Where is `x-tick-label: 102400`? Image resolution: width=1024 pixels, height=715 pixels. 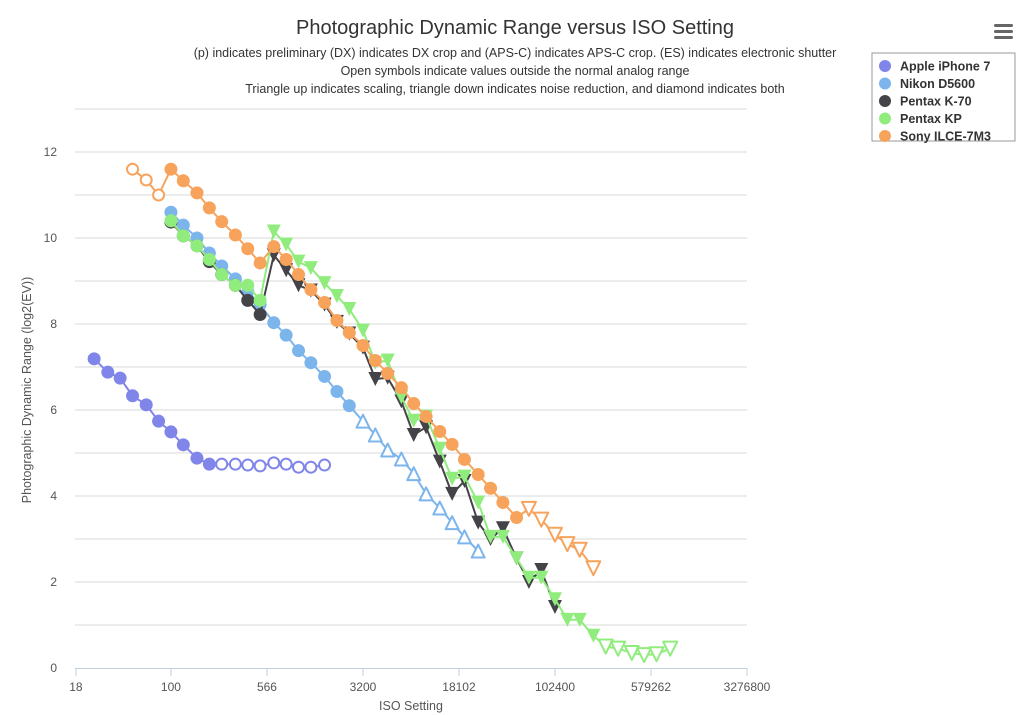 x-tick-label: 102400 is located at coordinates (555, 687).